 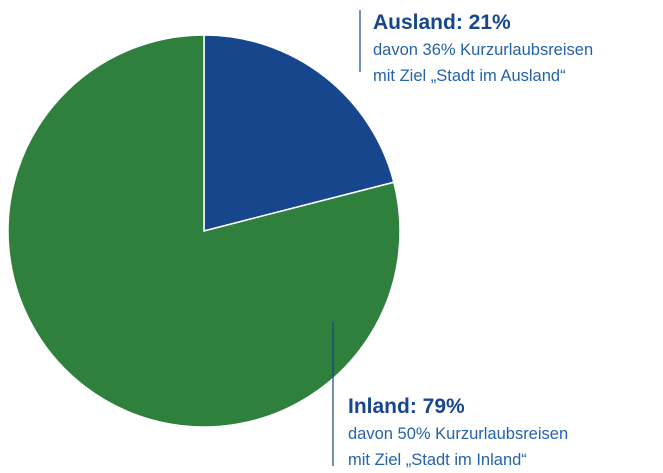 What do you see at coordinates (483, 50) in the screenshot?
I see `slice-note: davon 36% Kurzurlaubsreisen` at bounding box center [483, 50].